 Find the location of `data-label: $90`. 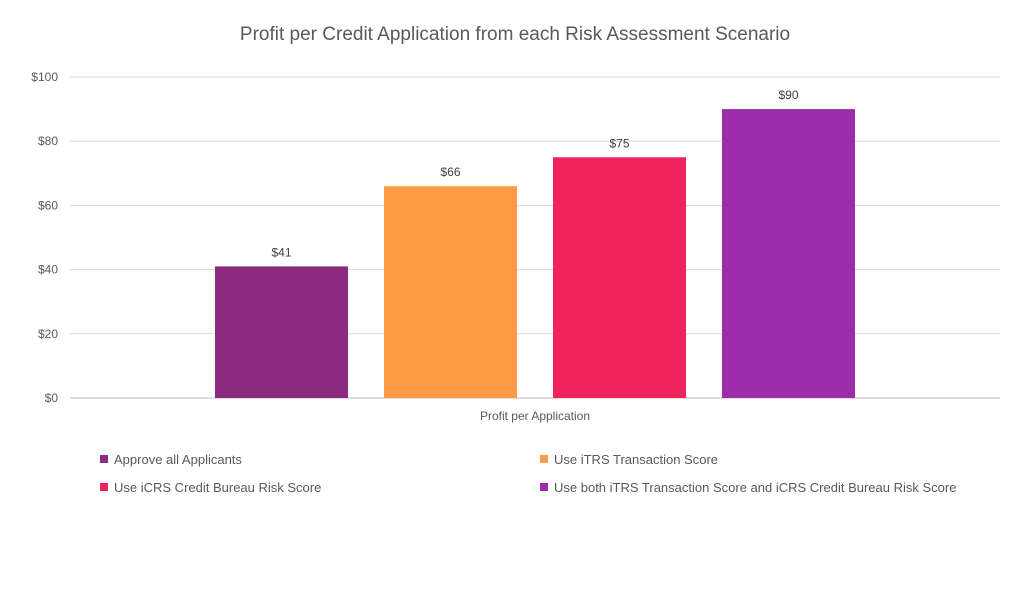

data-label: $90 is located at coordinates (788, 95).